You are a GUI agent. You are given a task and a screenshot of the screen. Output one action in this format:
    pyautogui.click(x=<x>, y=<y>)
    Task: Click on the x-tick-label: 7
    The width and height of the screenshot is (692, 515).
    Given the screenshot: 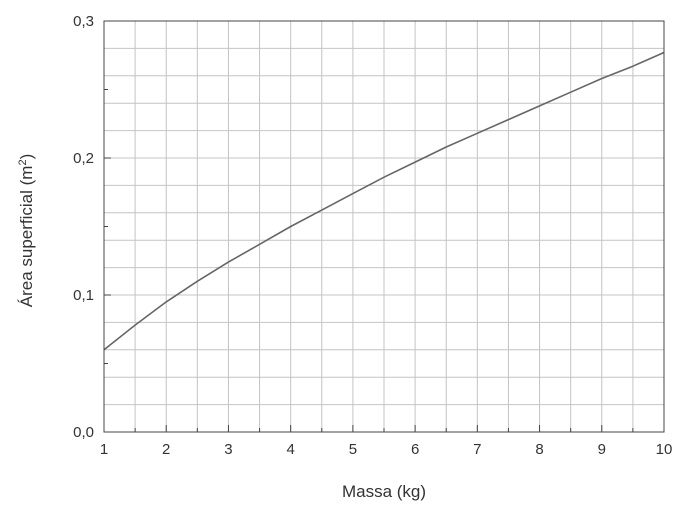 What is the action you would take?
    pyautogui.click(x=477, y=449)
    